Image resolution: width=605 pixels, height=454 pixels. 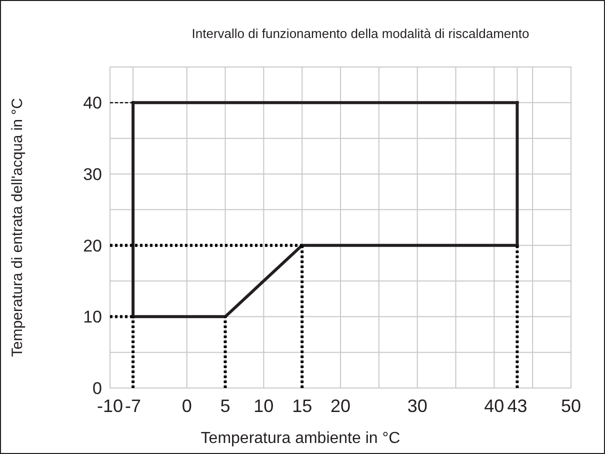 I want to click on x-tick-label: 5, so click(x=225, y=406).